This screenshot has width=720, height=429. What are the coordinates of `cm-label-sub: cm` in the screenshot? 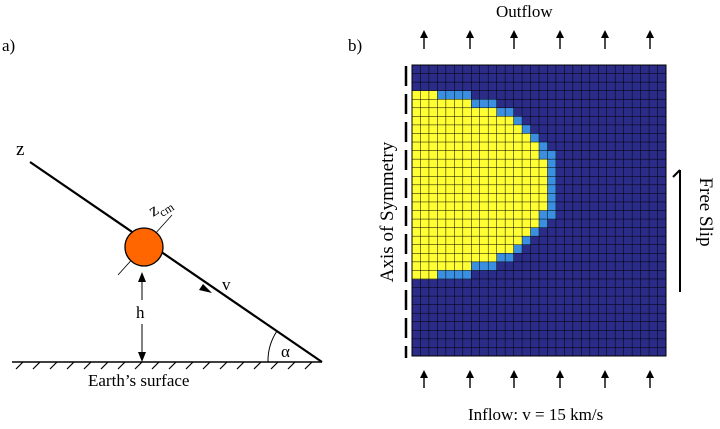 It's located at (167, 210).